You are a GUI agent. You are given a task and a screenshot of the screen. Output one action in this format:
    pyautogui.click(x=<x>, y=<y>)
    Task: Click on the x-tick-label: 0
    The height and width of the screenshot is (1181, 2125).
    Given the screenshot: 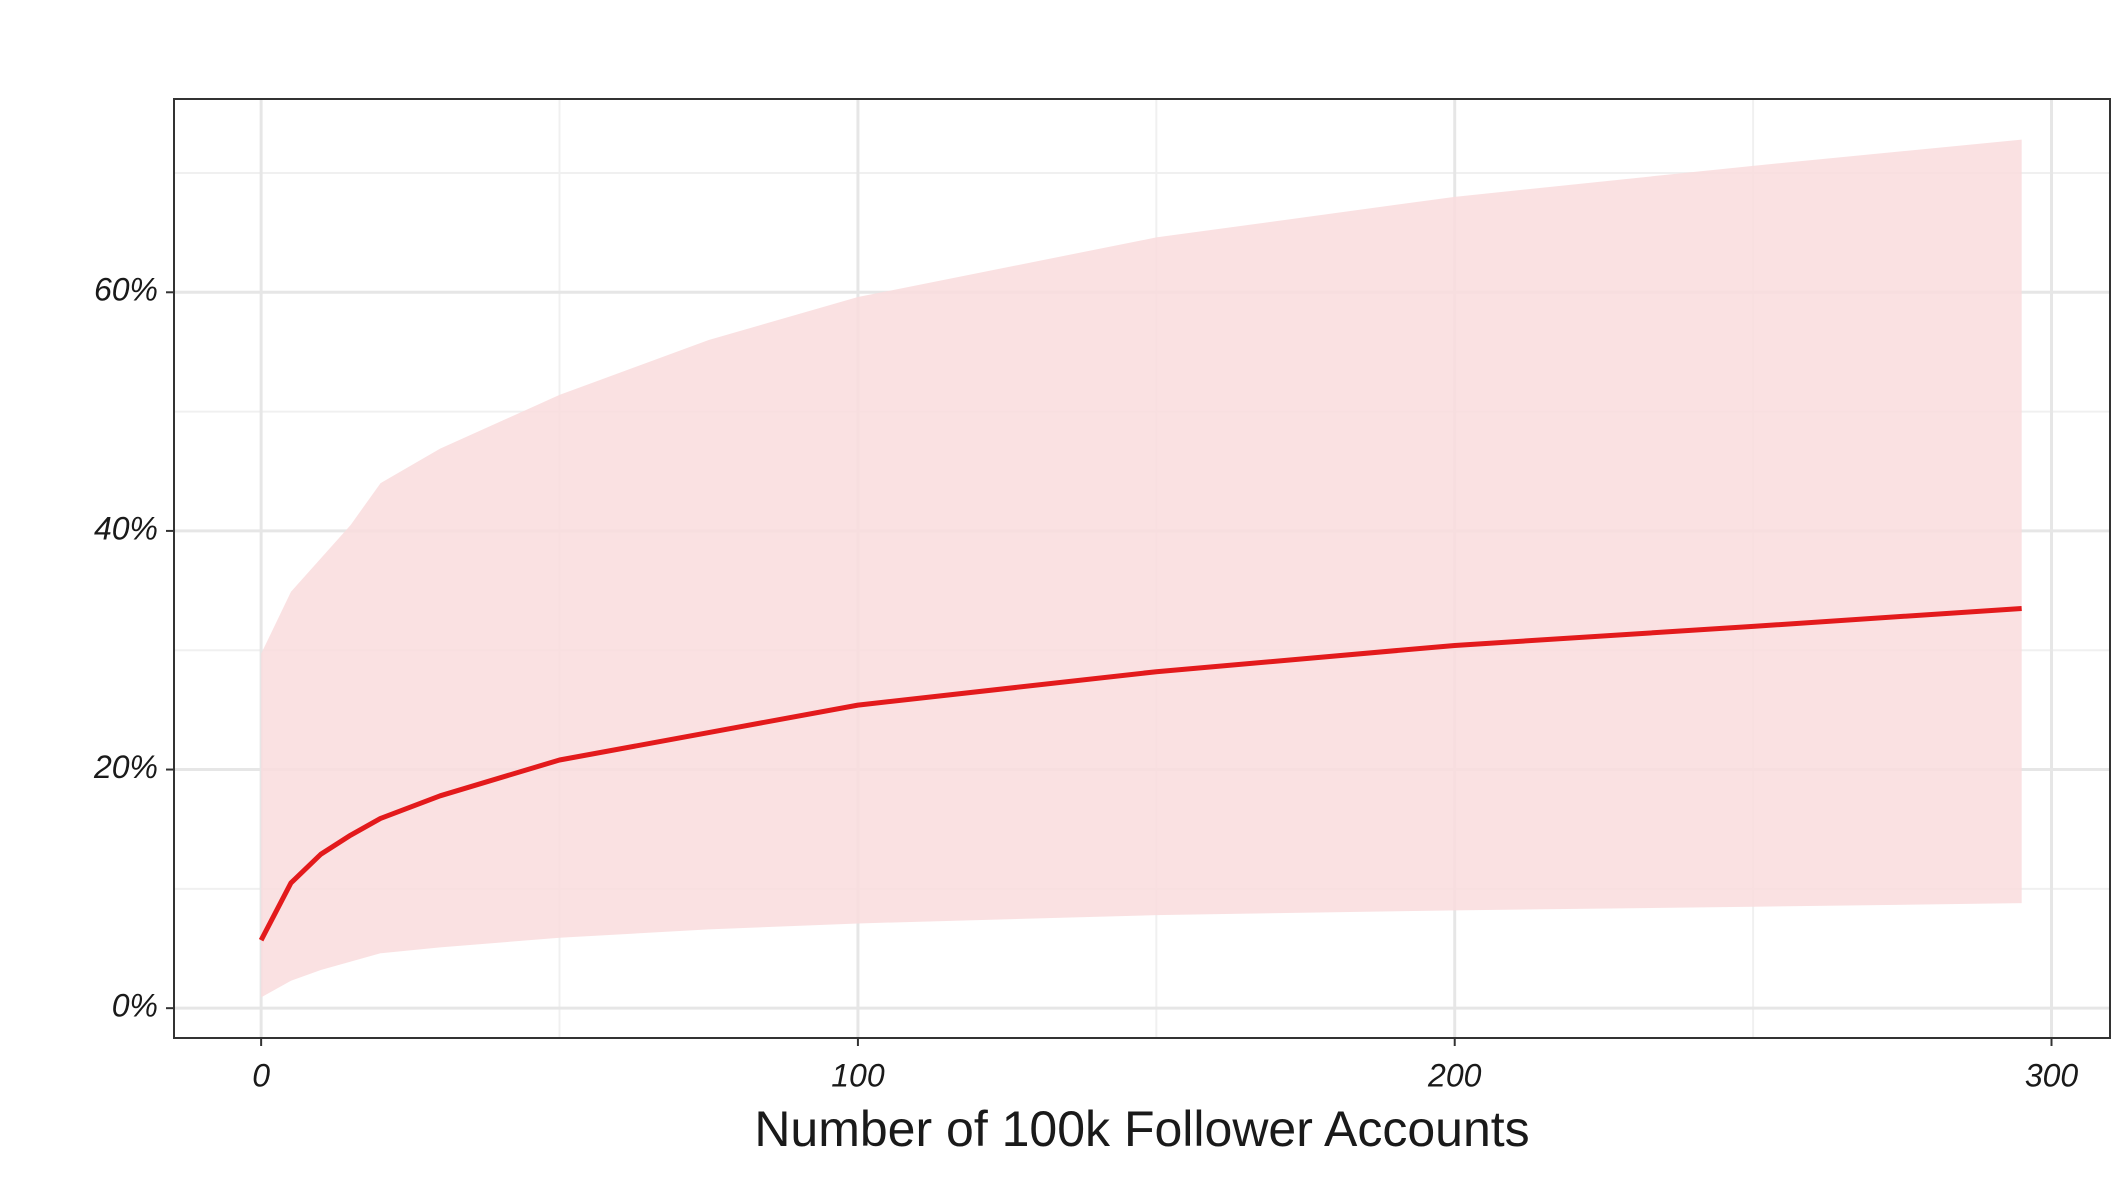 What is the action you would take?
    pyautogui.click(x=261, y=1075)
    